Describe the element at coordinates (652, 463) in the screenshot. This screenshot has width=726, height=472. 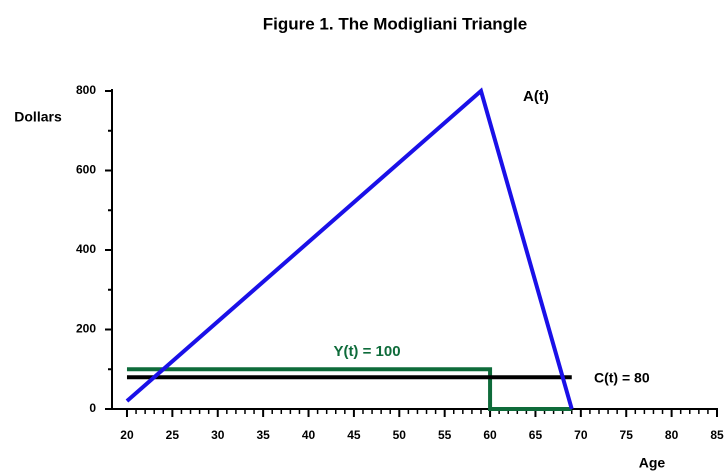
I see `x-axis-label: Age` at that location.